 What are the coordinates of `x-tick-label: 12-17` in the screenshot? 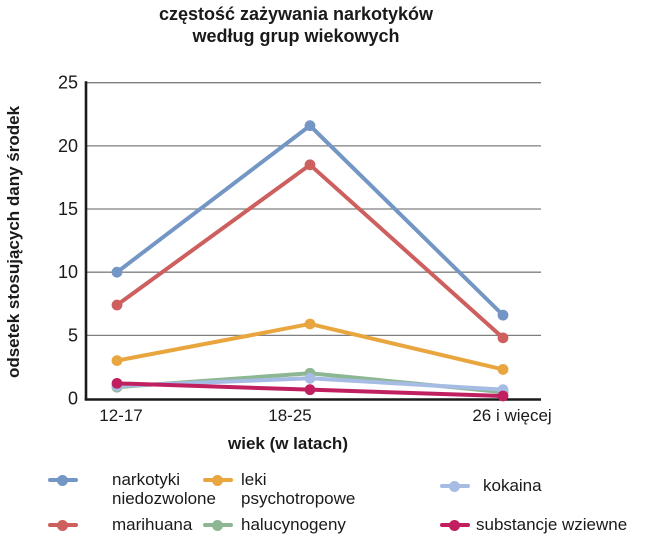 It's located at (120, 415).